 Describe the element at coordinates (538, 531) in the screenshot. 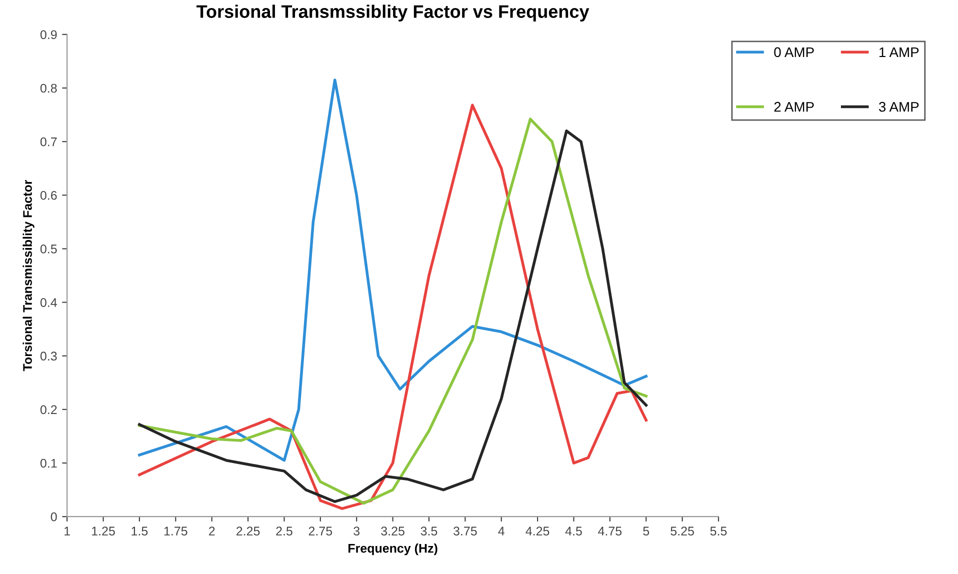

I see `x-tick-label: 4.25` at that location.